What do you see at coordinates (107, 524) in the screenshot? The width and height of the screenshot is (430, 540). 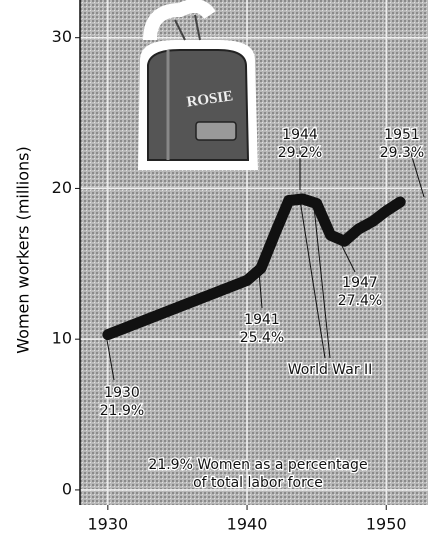 I see `x-tick-label: 1930` at bounding box center [107, 524].